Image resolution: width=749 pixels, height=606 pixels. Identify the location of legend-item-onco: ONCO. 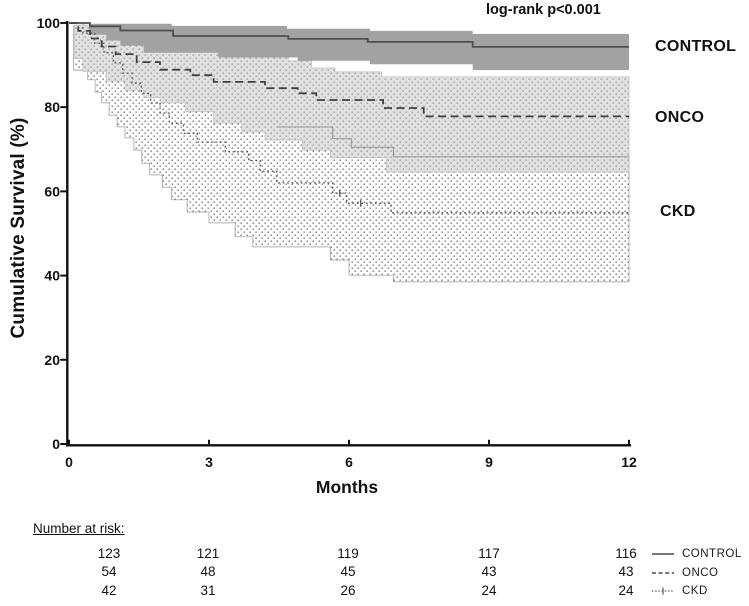
(685, 572).